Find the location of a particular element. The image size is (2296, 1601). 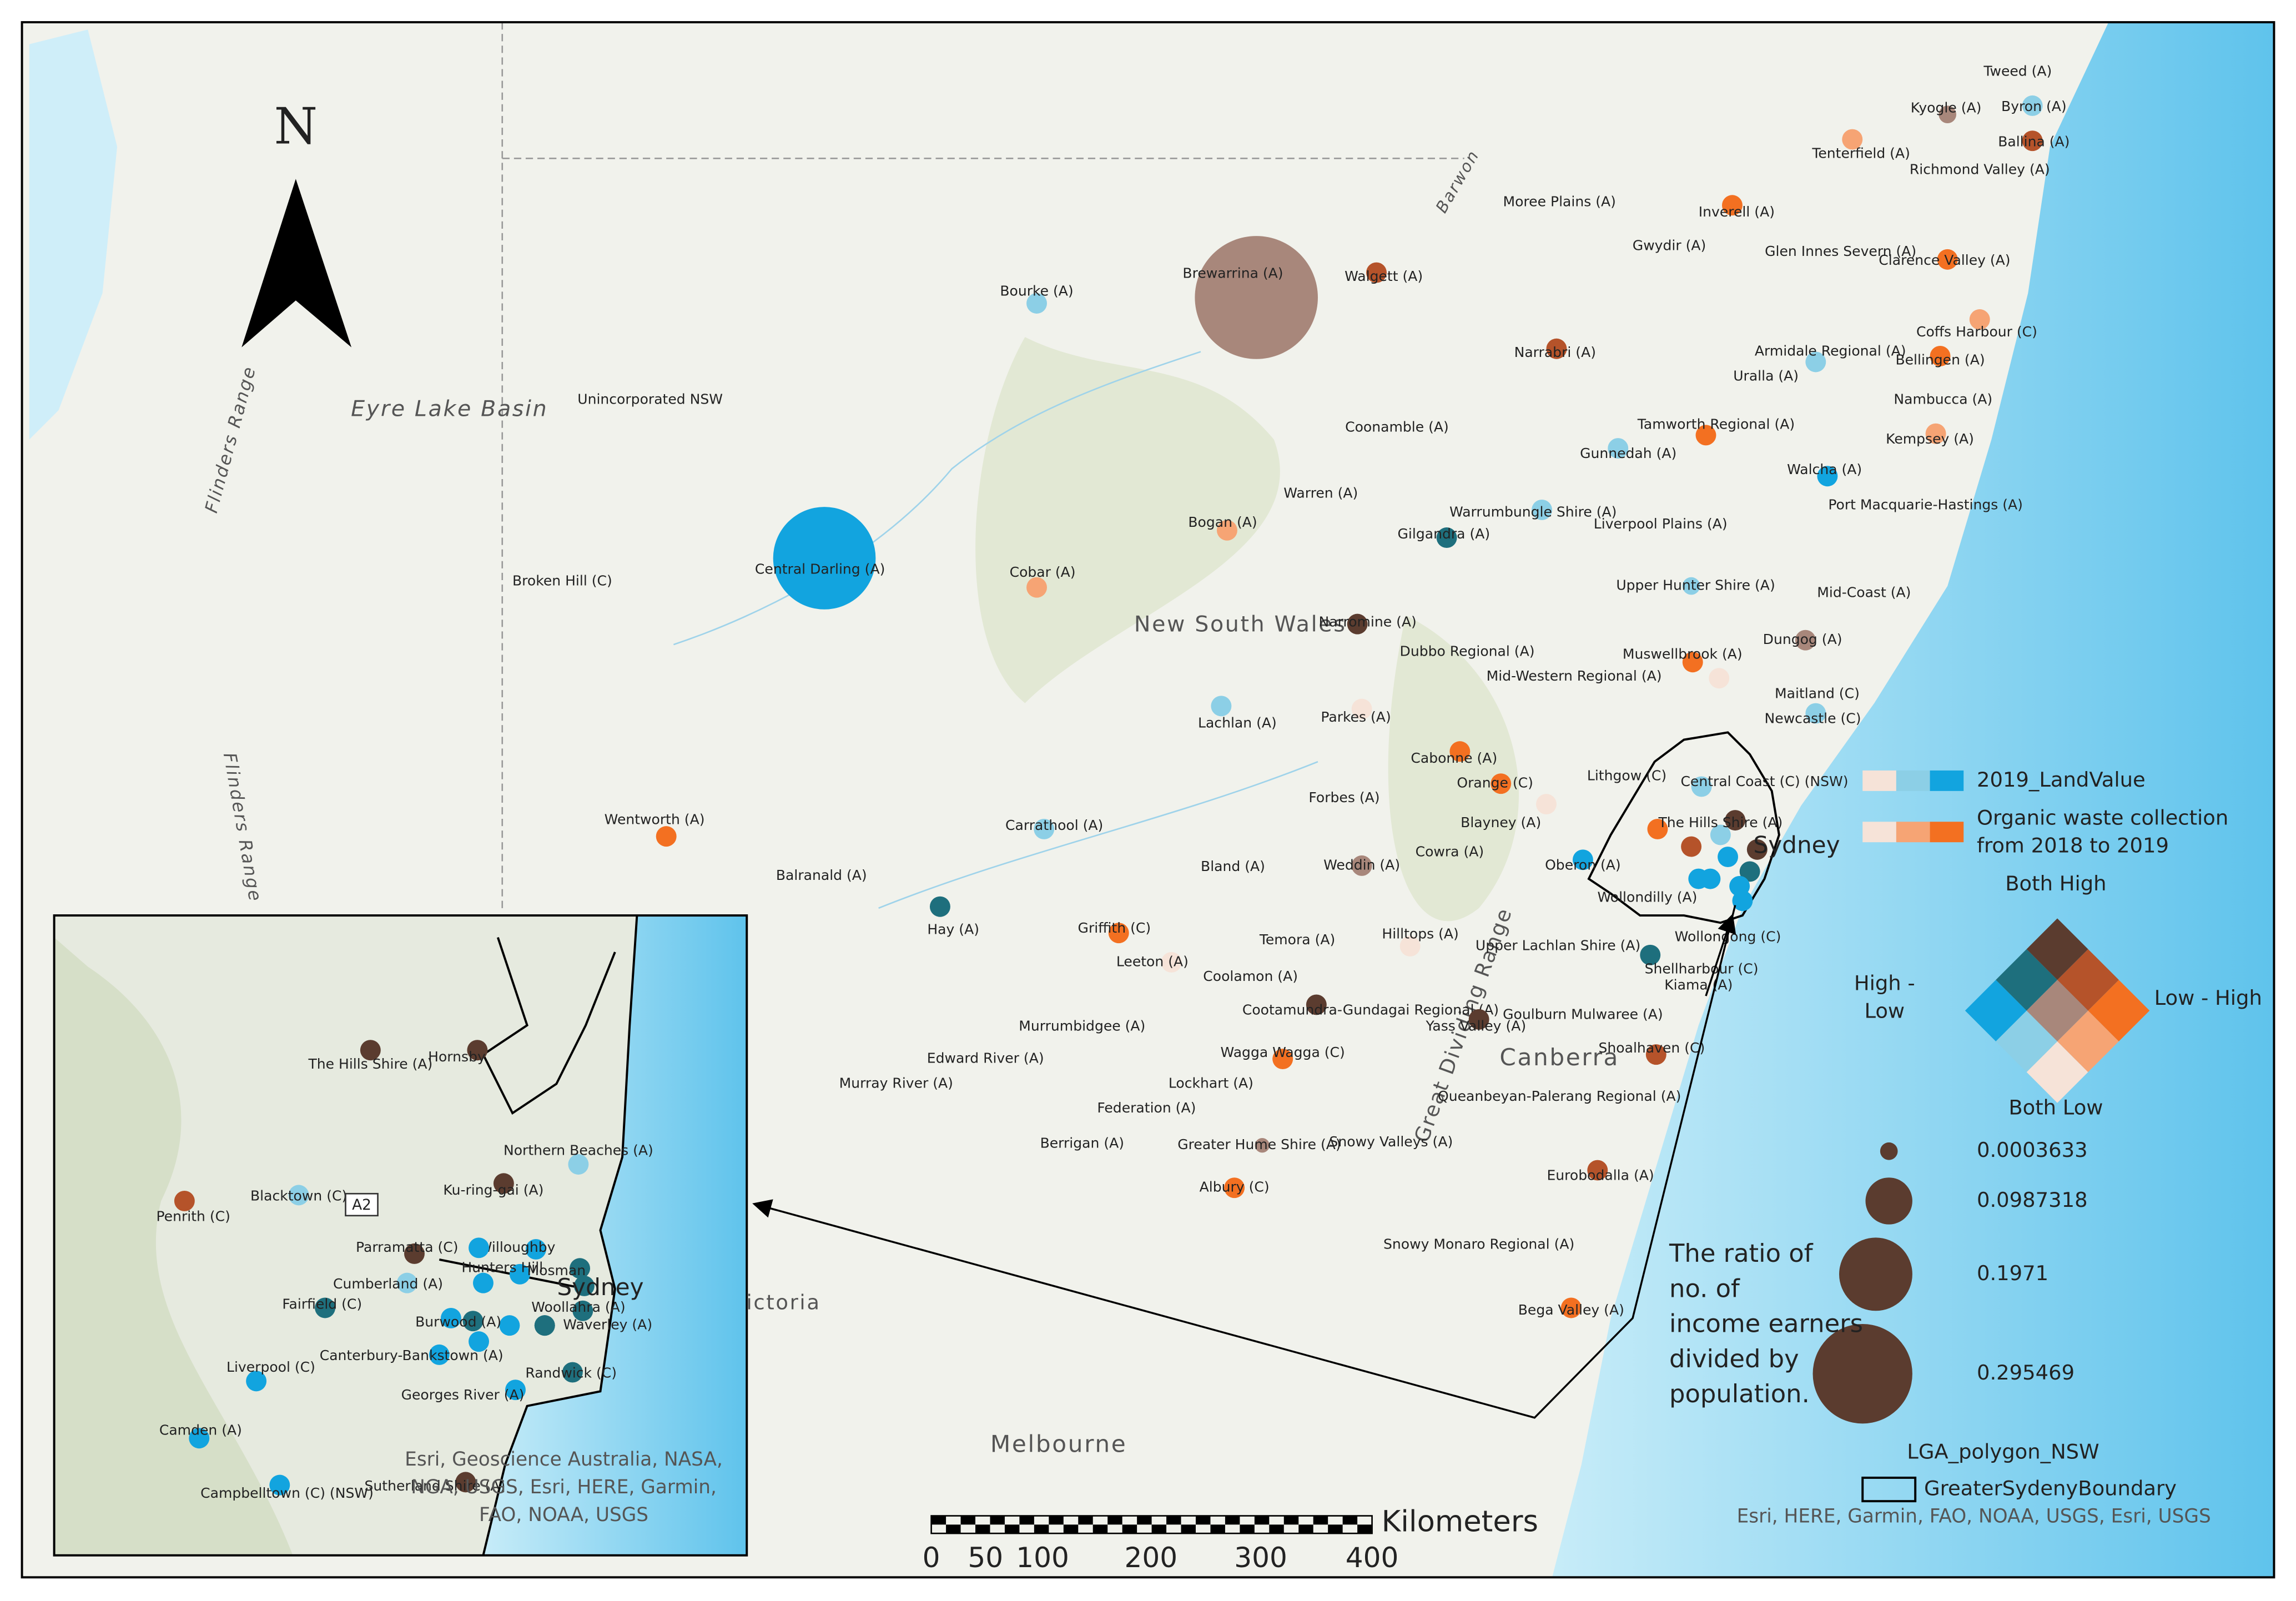

place-label: Port Macquarie-Hastings (A) is located at coordinates (1925, 504).